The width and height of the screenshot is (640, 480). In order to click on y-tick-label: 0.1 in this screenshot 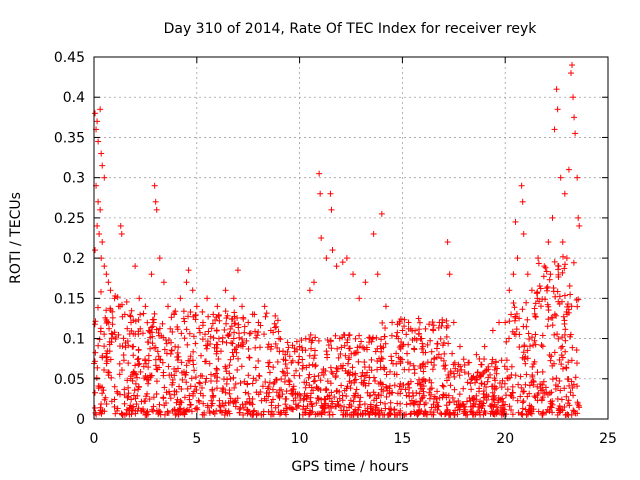, I will do `click(74, 340)`.